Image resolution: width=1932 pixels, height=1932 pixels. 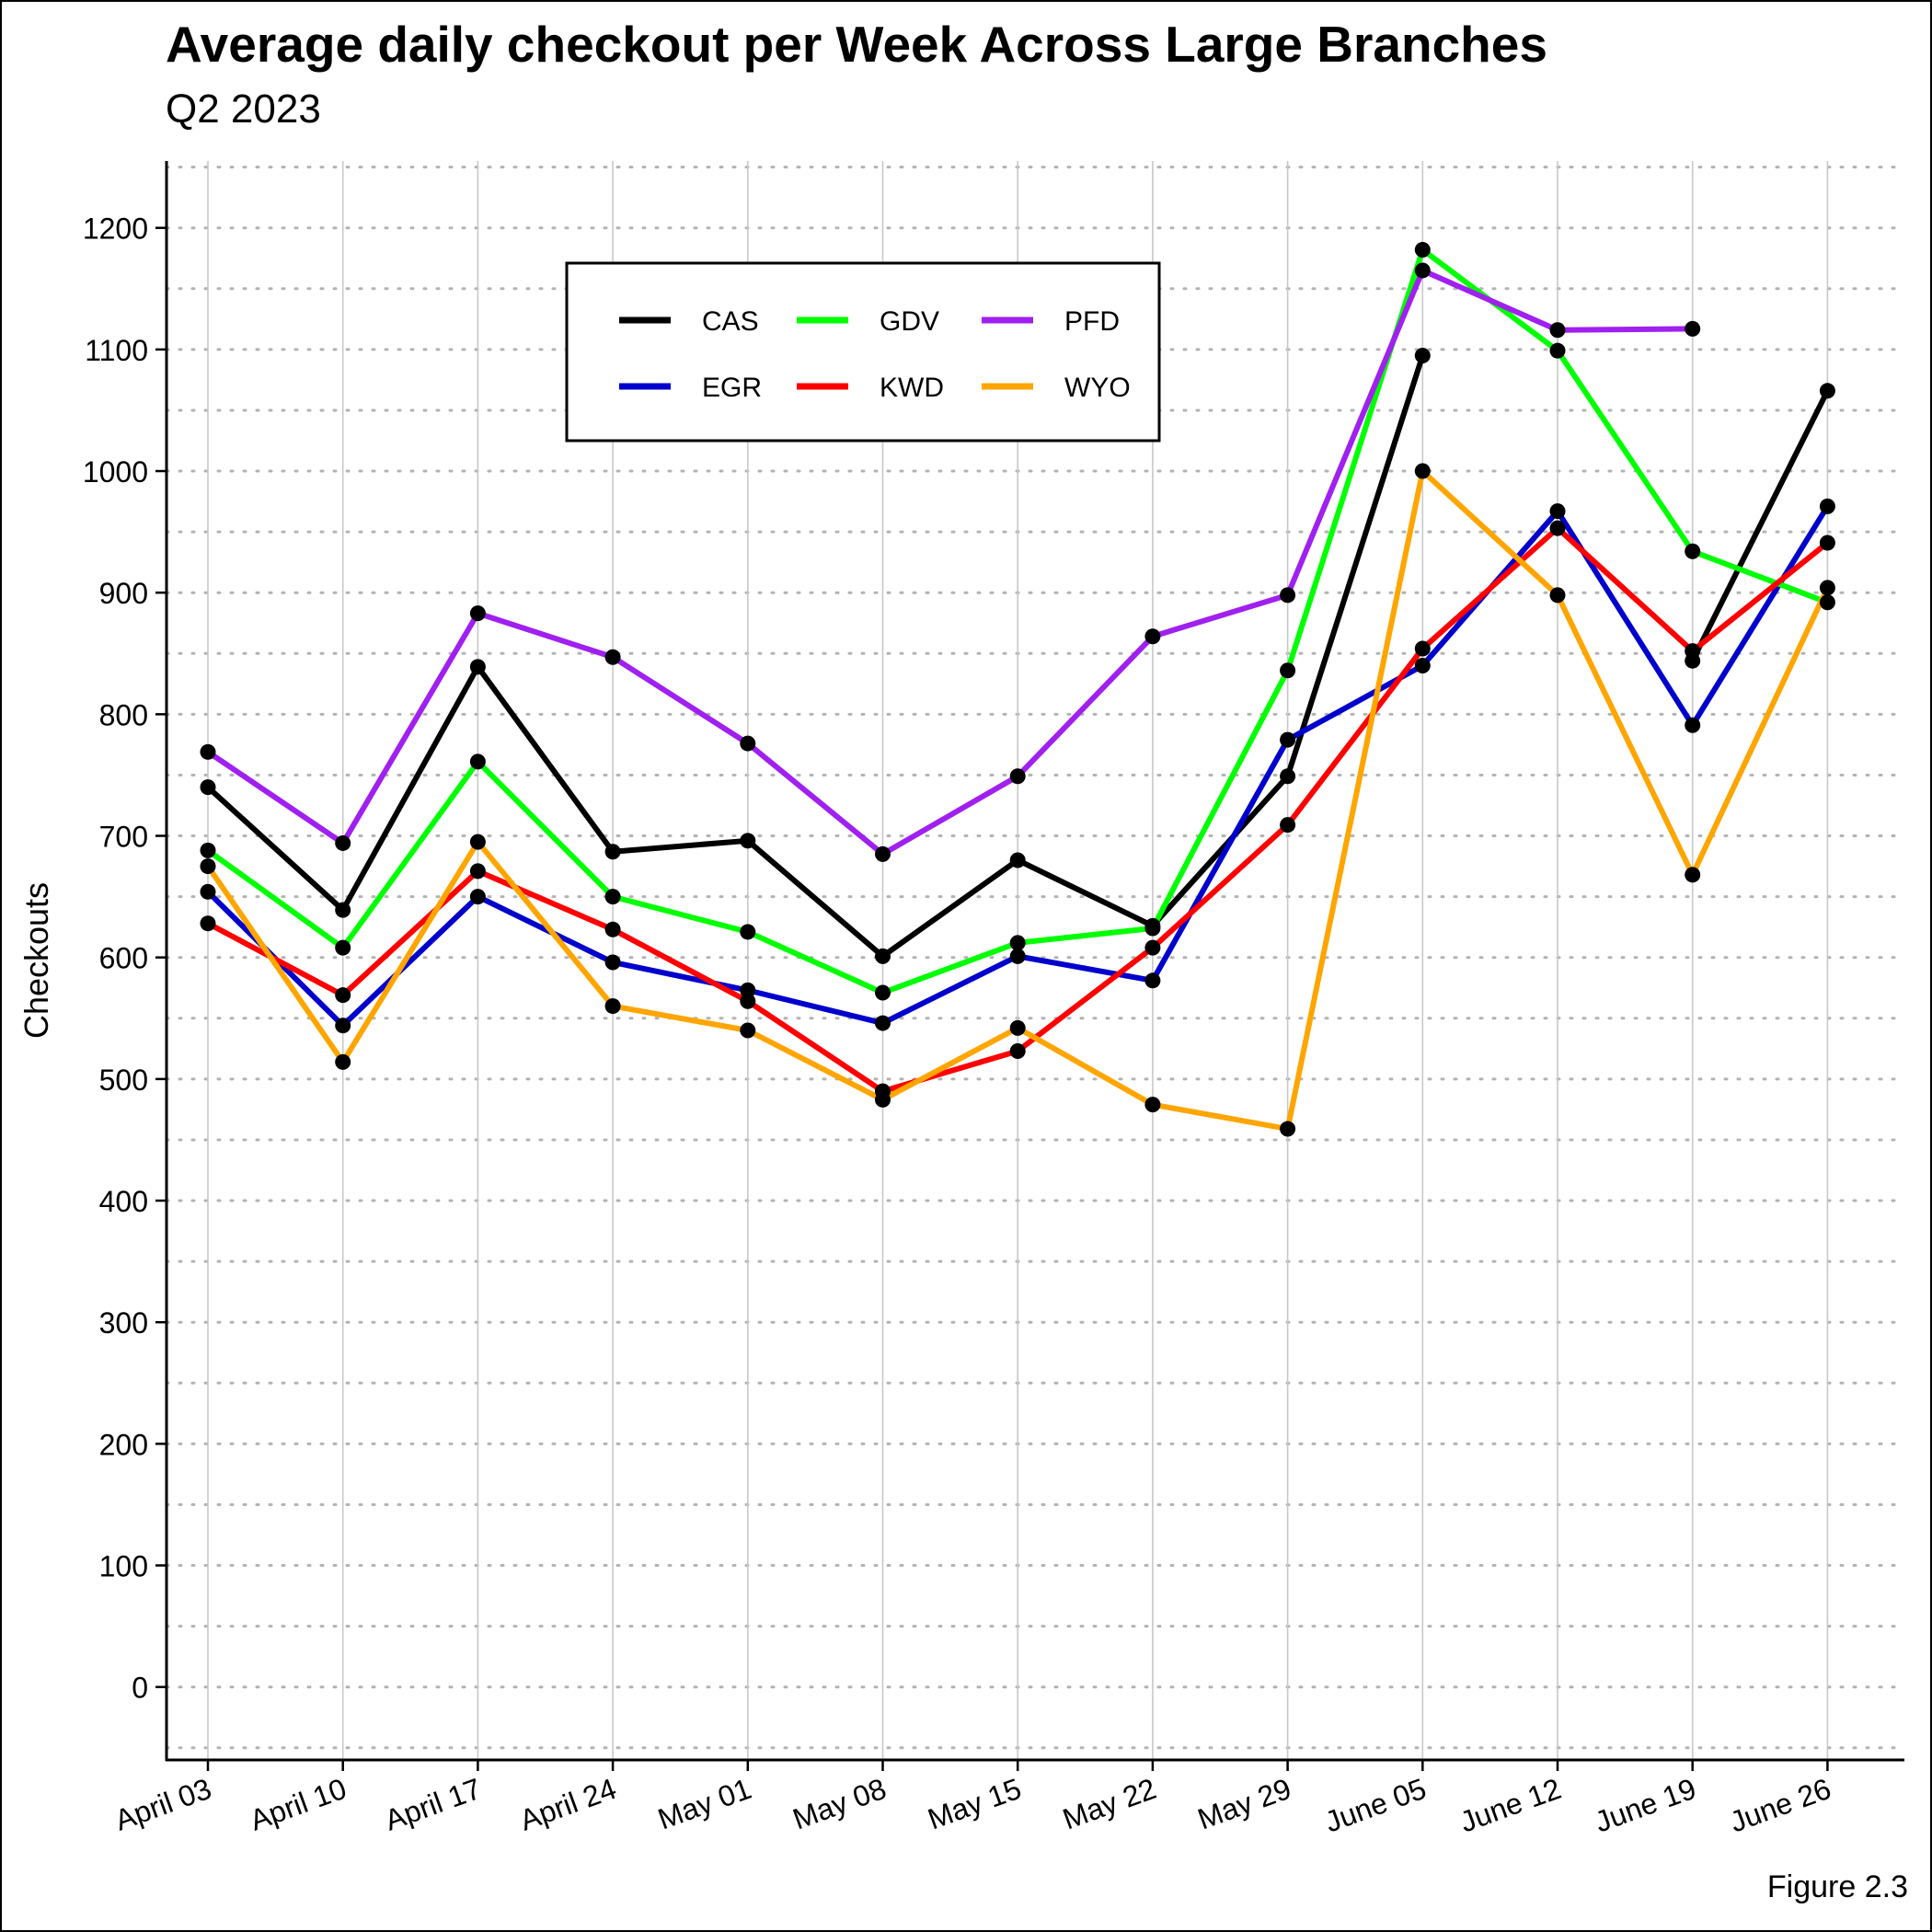 What do you see at coordinates (567, 1804) in the screenshot?
I see `x-tick-label: April 24` at bounding box center [567, 1804].